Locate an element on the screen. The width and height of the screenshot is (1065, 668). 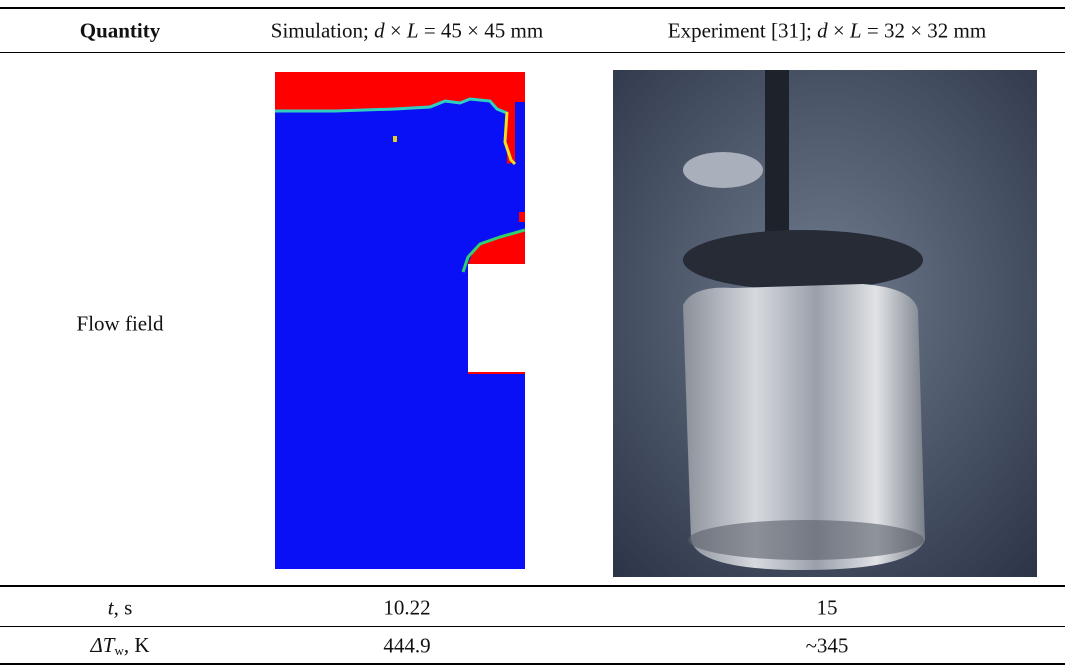
quantity-text: , K is located at coordinates (136, 645).